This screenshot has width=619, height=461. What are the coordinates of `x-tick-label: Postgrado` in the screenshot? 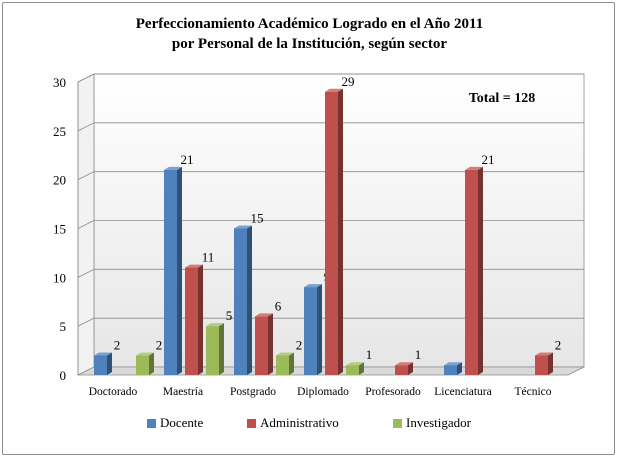 It's located at (253, 392).